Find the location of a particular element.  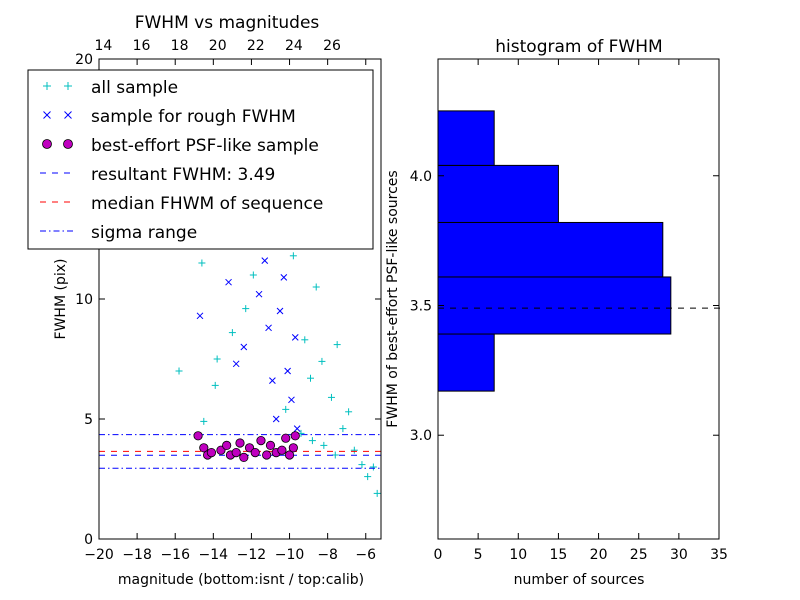

y-tick-label: 4.0 is located at coordinates (421, 177).